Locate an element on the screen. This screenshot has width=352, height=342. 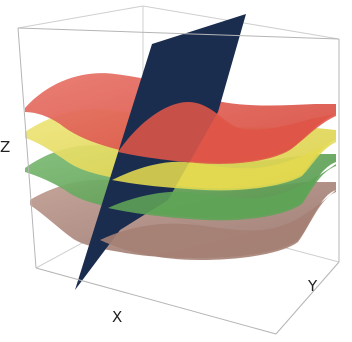
red-surface-front is located at coordinates (227, 133).